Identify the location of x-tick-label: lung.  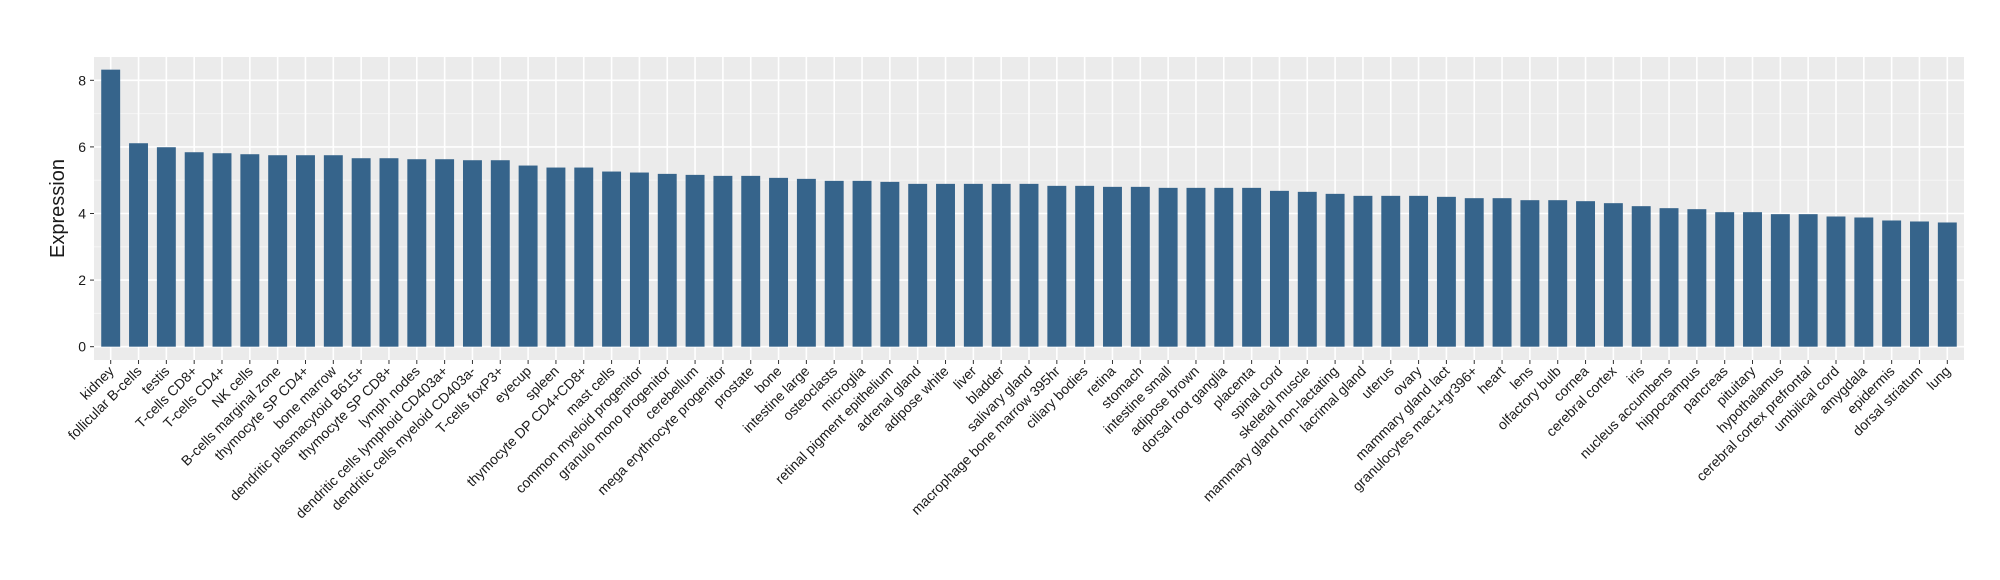
(1938, 378).